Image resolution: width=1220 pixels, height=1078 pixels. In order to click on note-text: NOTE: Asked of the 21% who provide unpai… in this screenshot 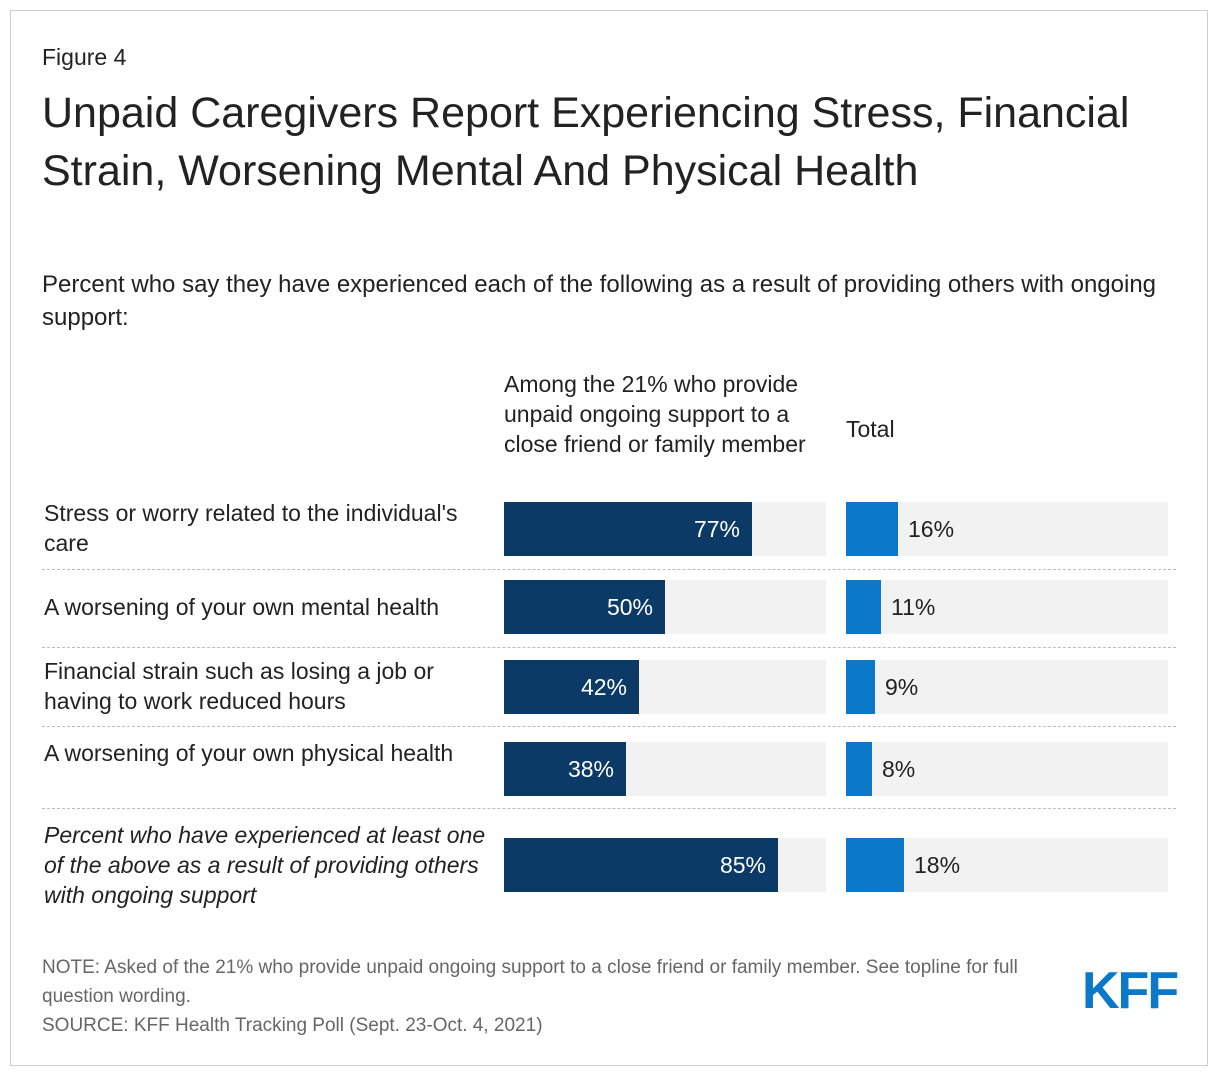, I will do `click(530, 982)`.